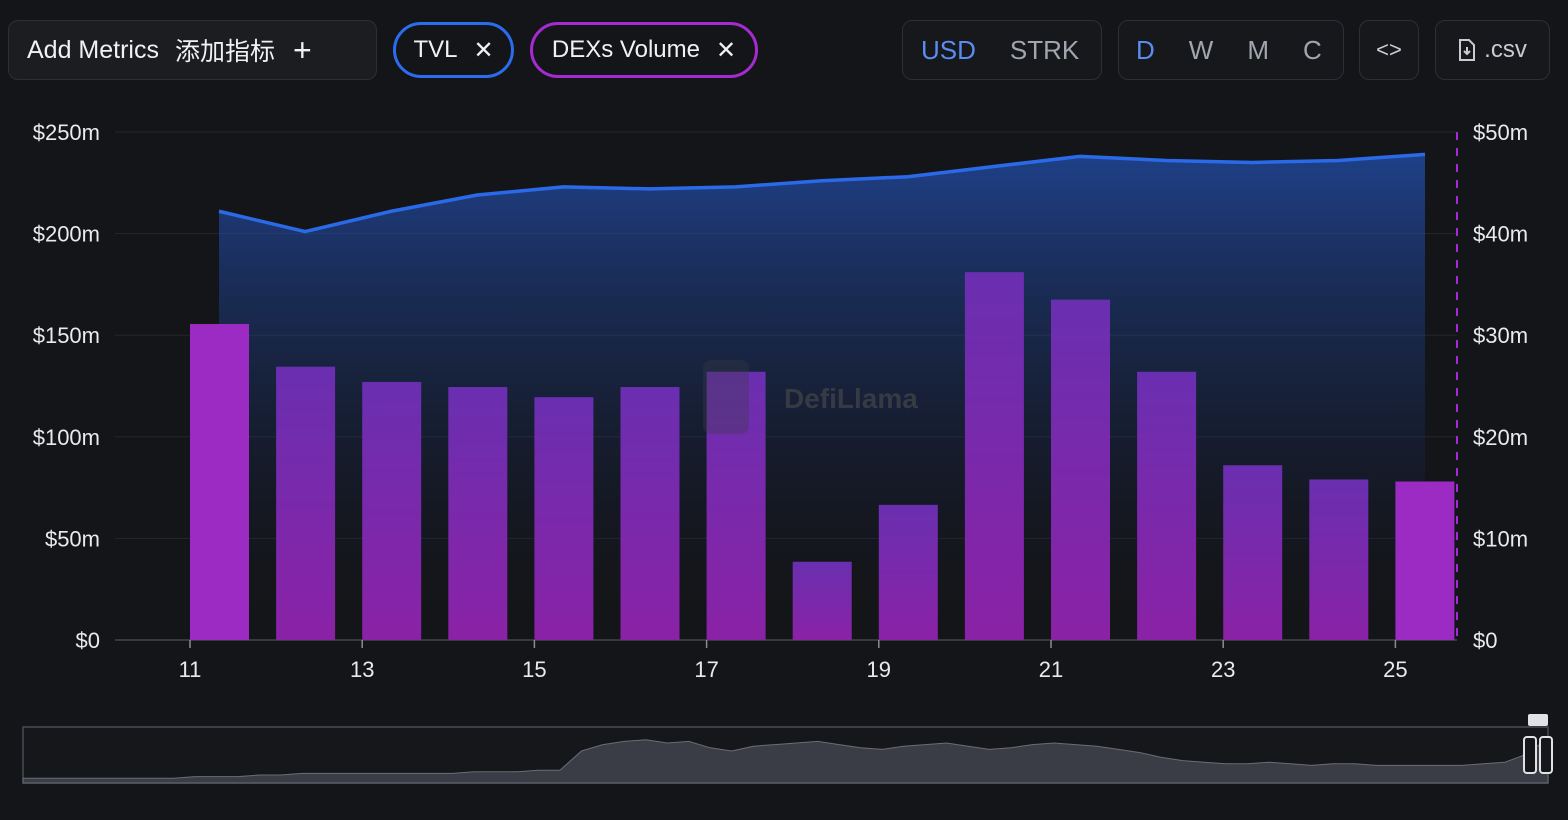 The height and width of the screenshot is (820, 1568). I want to click on period-toggle: D W M C, so click(1231, 50).